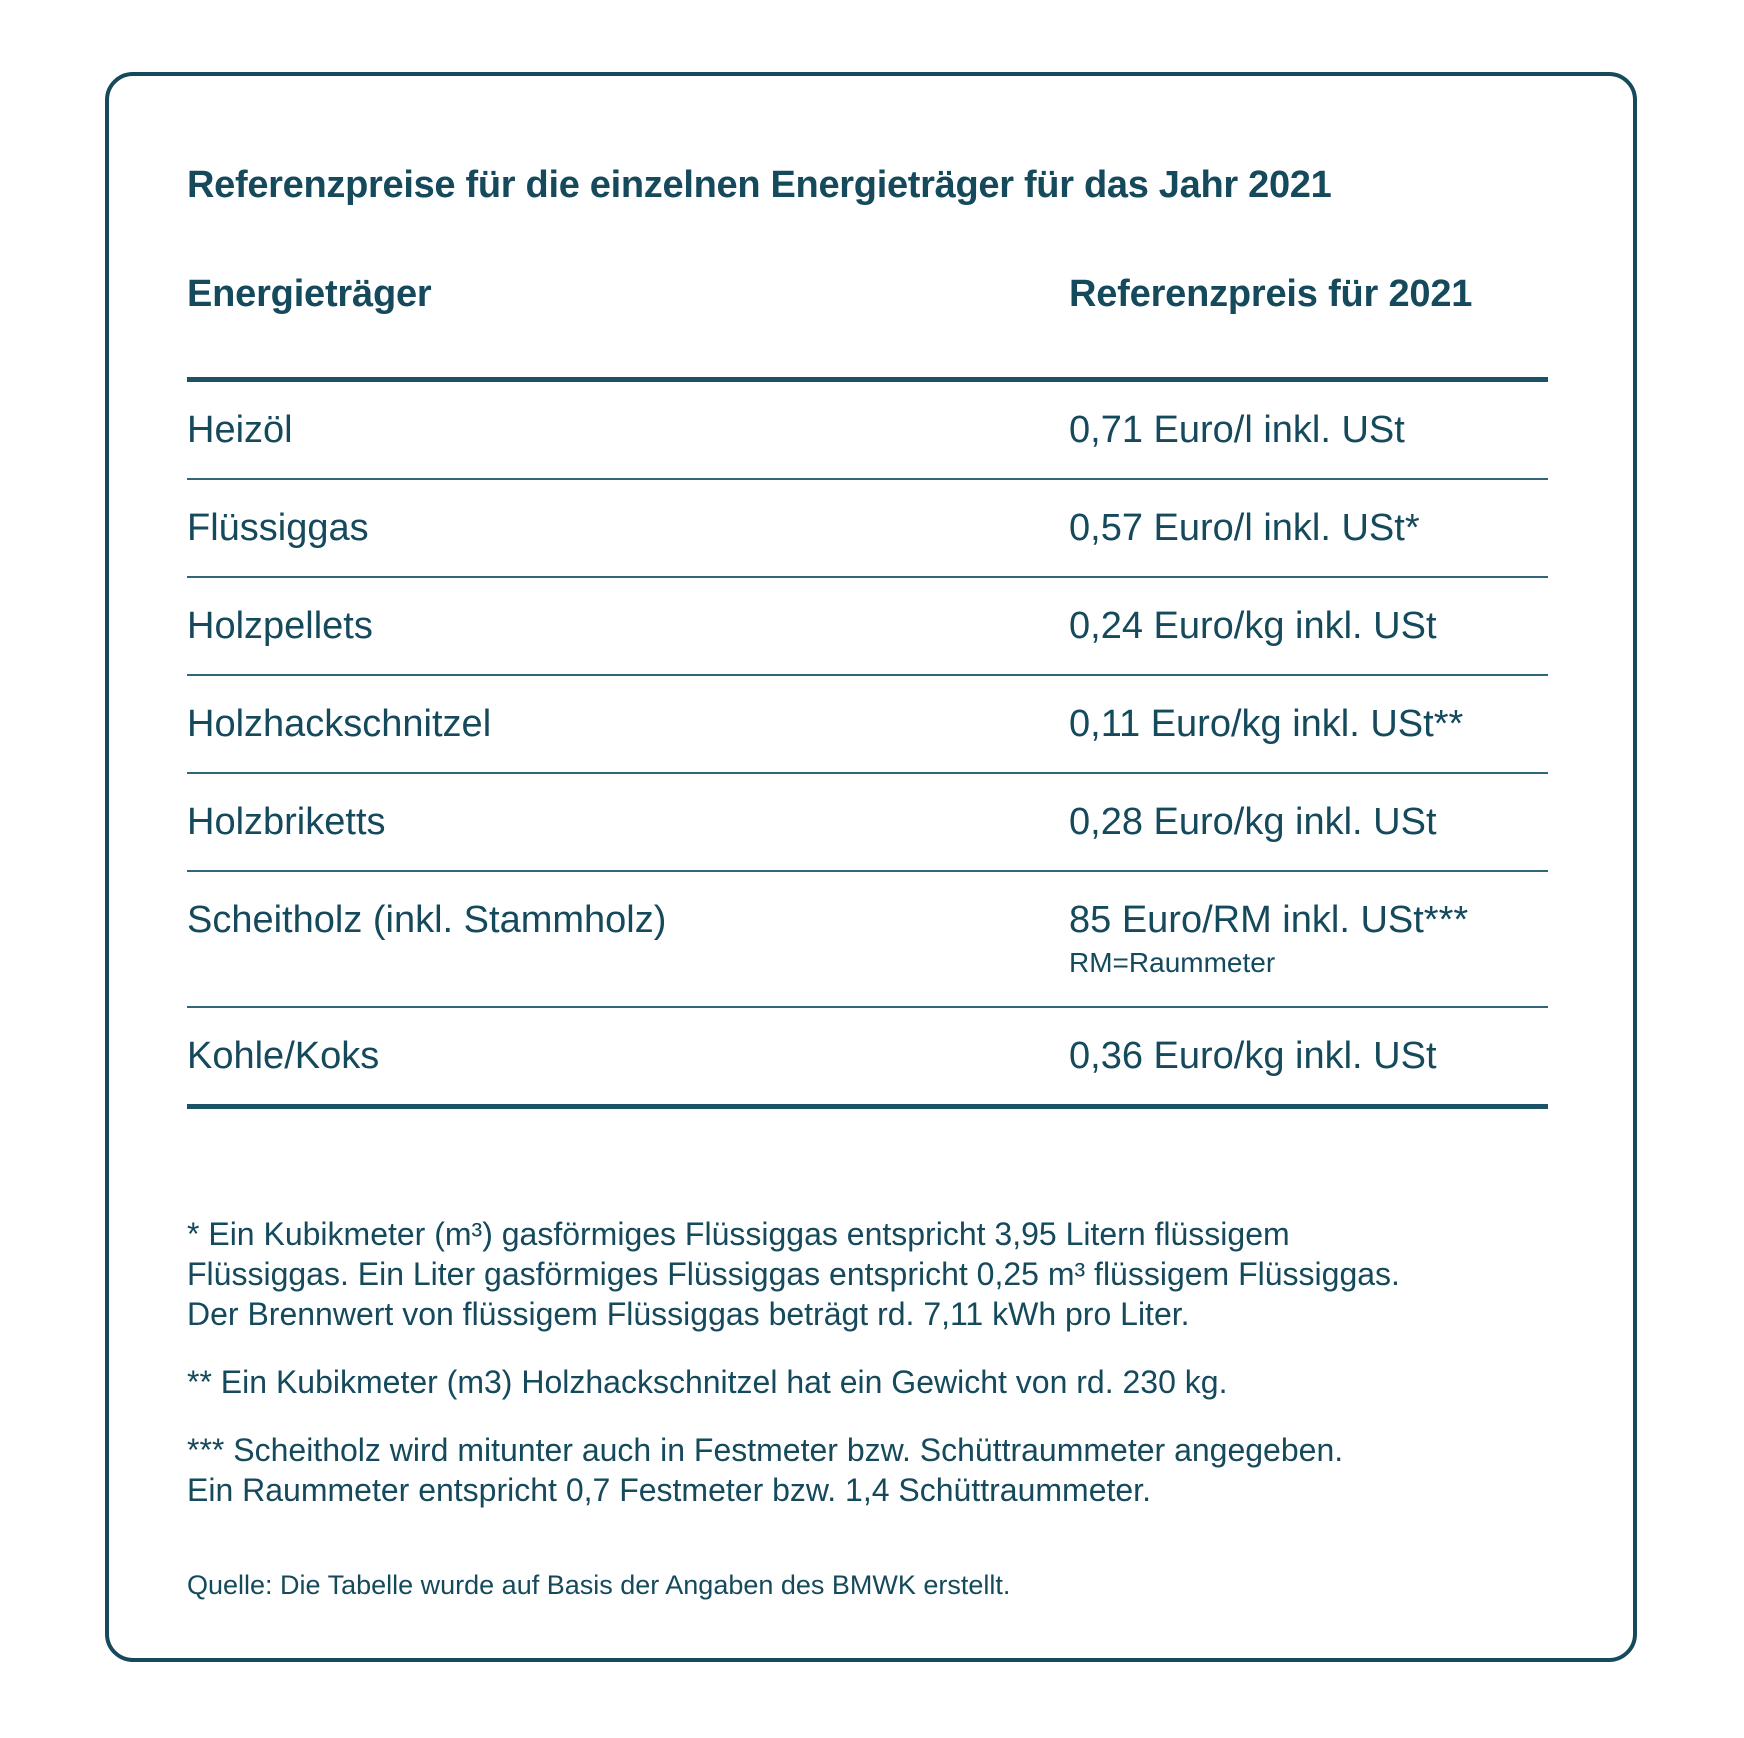 This screenshot has width=1744, height=1738. Describe the element at coordinates (309, 294) in the screenshot. I see `column-header-energy-source: Energieträger` at that location.